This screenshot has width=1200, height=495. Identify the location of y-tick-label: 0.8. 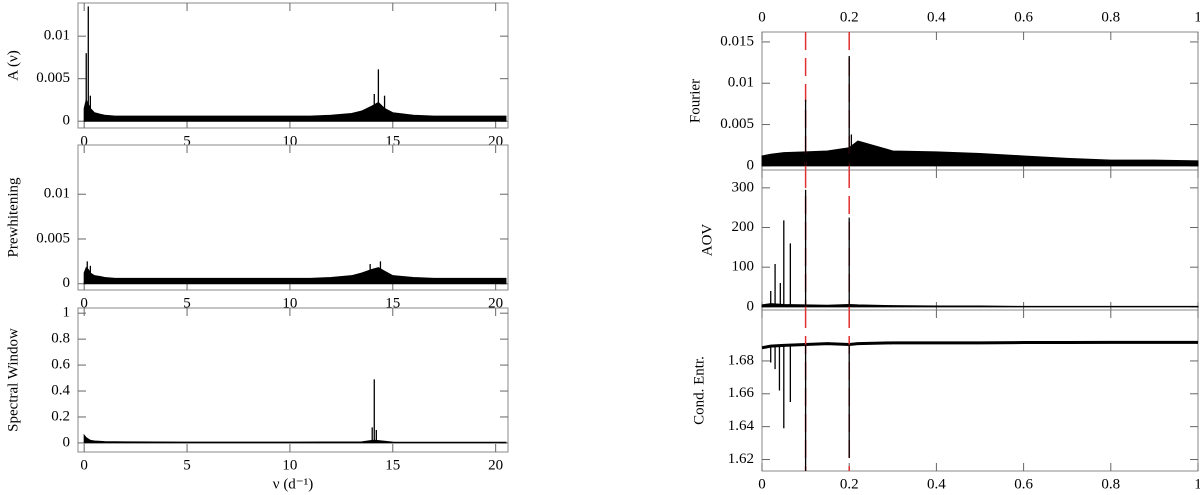
(60, 339).